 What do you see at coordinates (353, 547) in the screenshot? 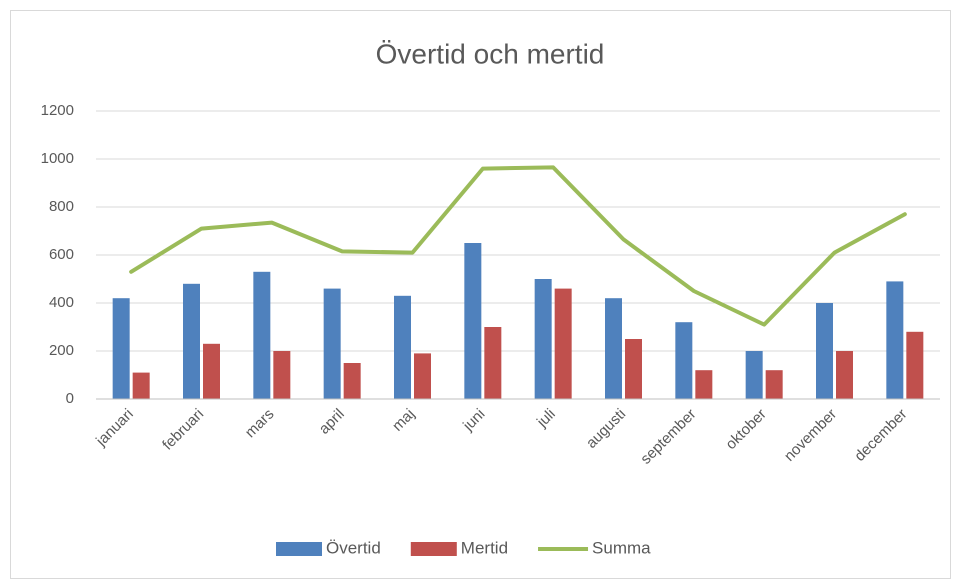
I see `legend-label: Övertid` at bounding box center [353, 547].